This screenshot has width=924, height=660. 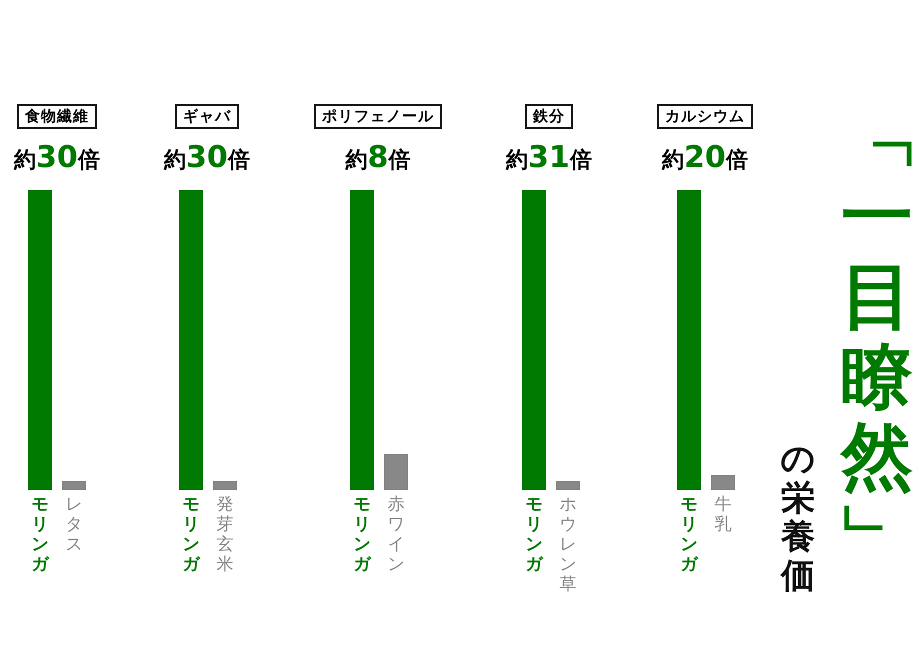 What do you see at coordinates (57, 116) in the screenshot?
I see `chart-title: 食物繊維` at bounding box center [57, 116].